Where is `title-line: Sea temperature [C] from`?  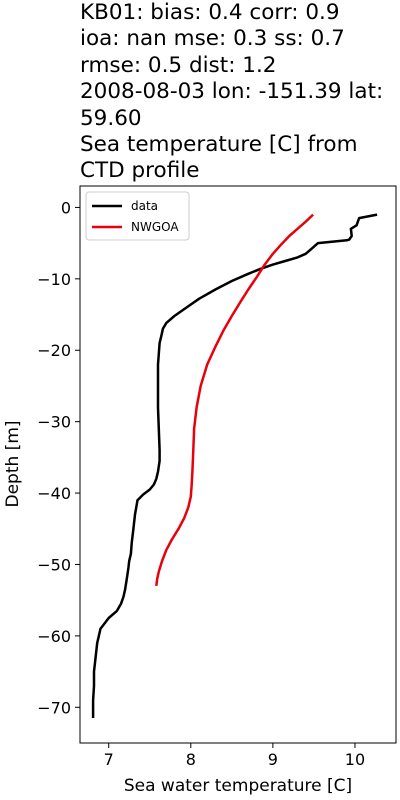 title-line: Sea temperature [C] from is located at coordinates (219, 145).